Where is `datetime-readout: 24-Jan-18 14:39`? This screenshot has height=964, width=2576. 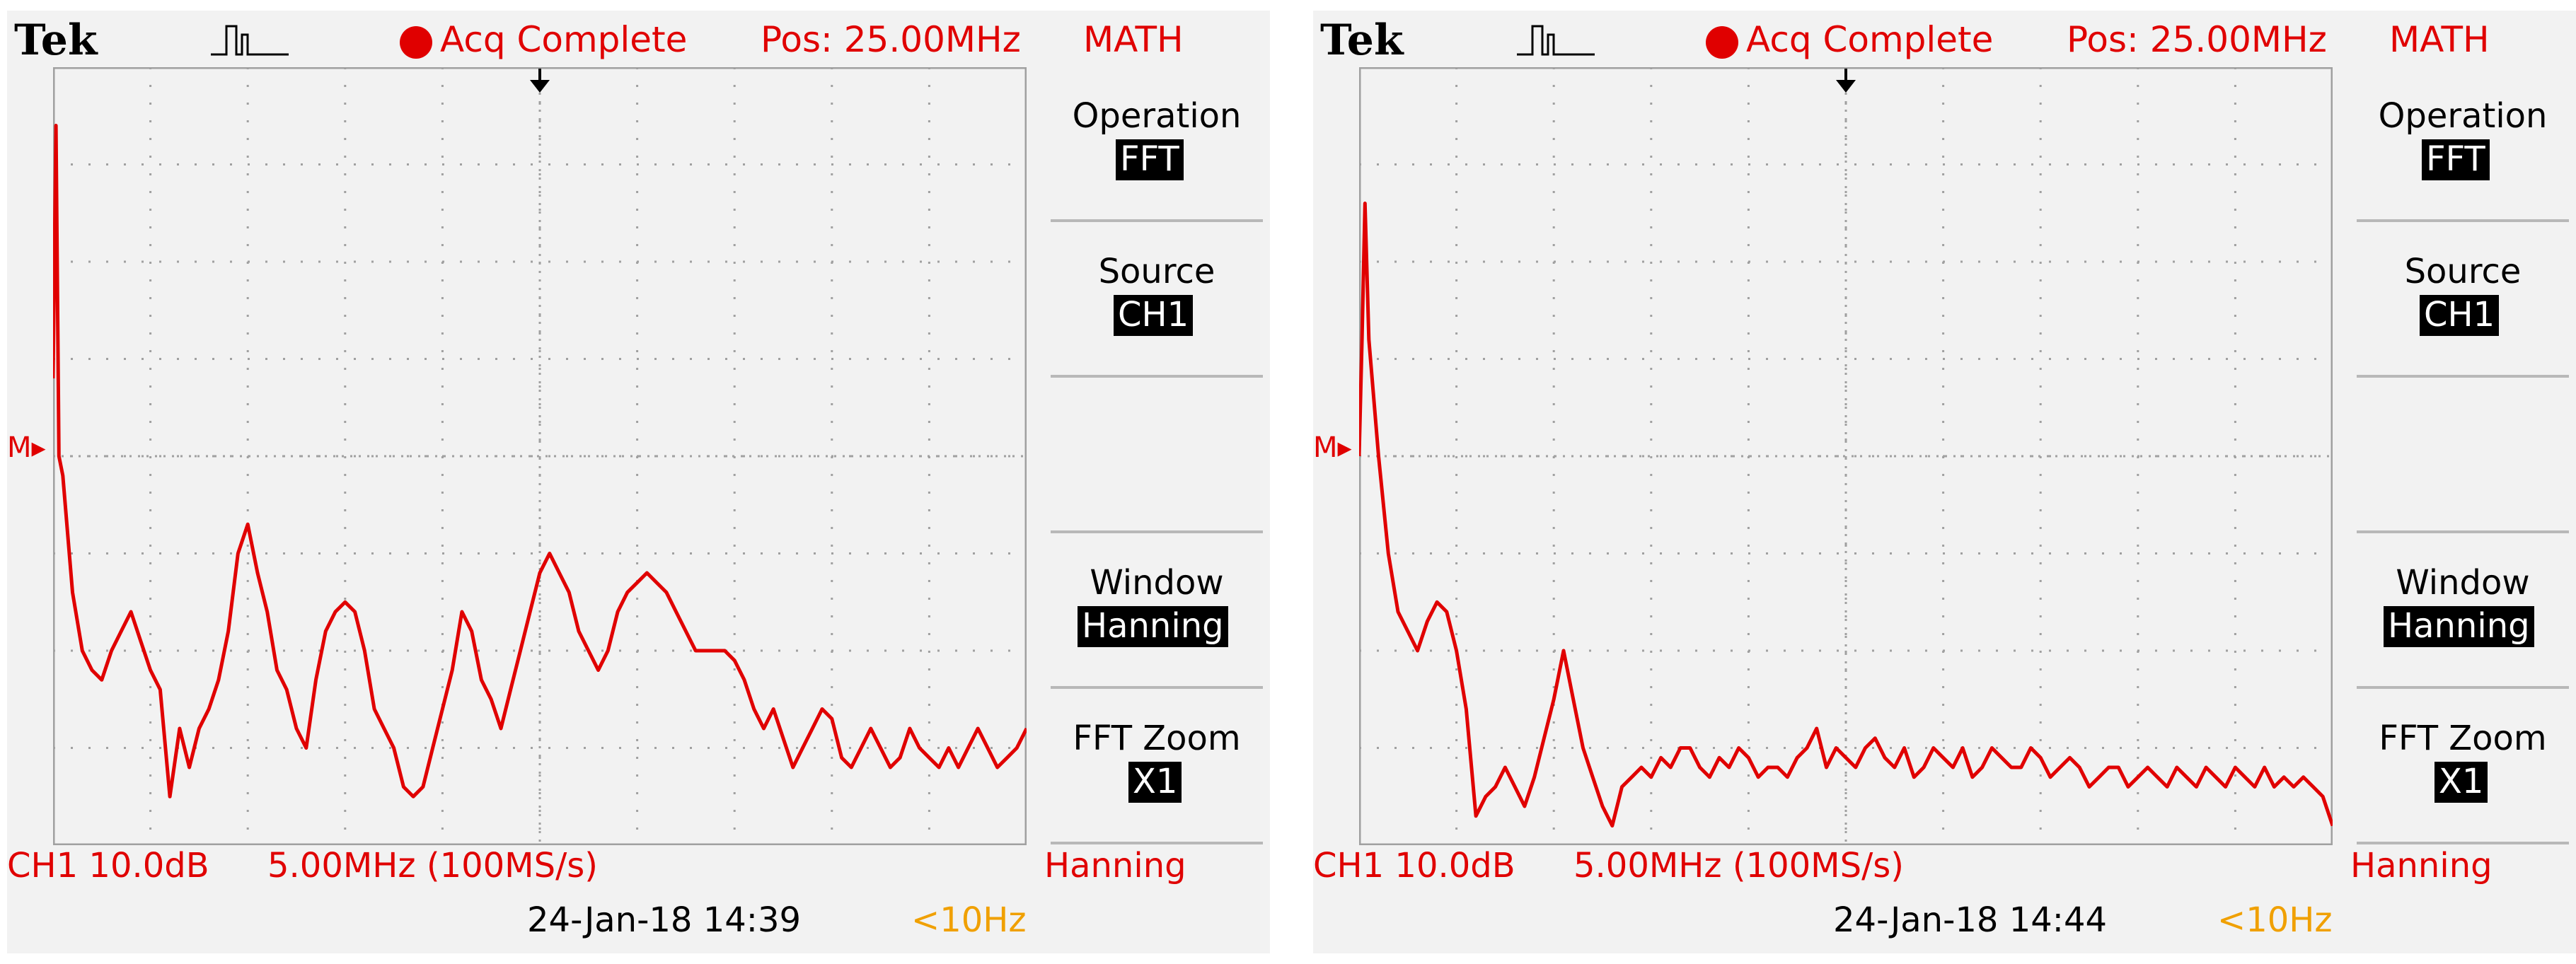
datetime-readout: 24-Jan-18 14:39 is located at coordinates (664, 920).